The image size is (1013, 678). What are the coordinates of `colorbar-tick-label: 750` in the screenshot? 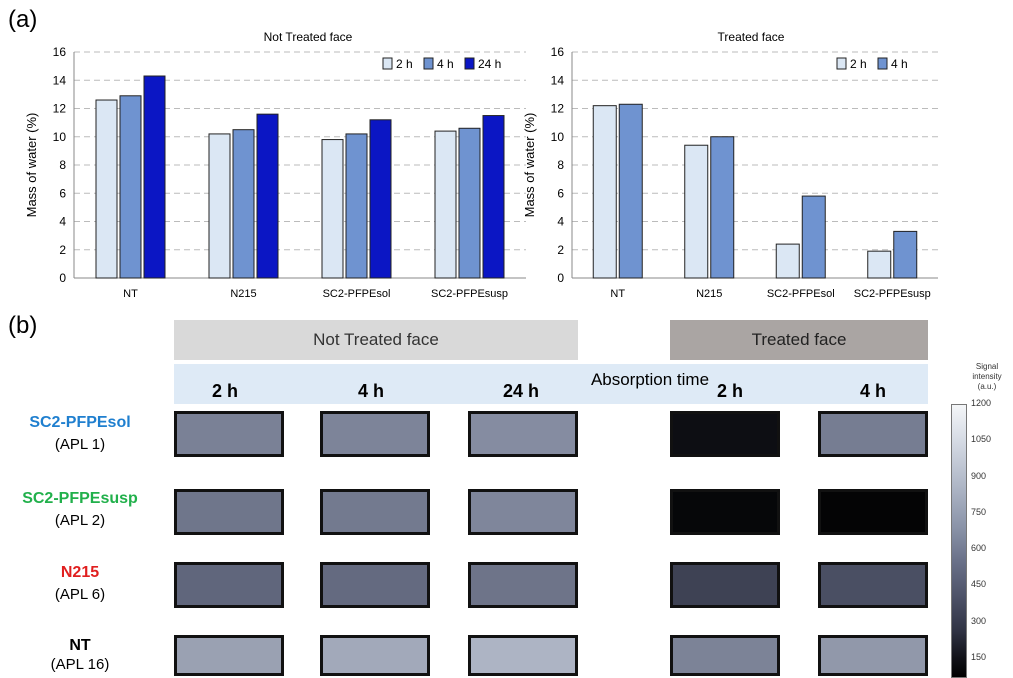 It's located at (979, 511).